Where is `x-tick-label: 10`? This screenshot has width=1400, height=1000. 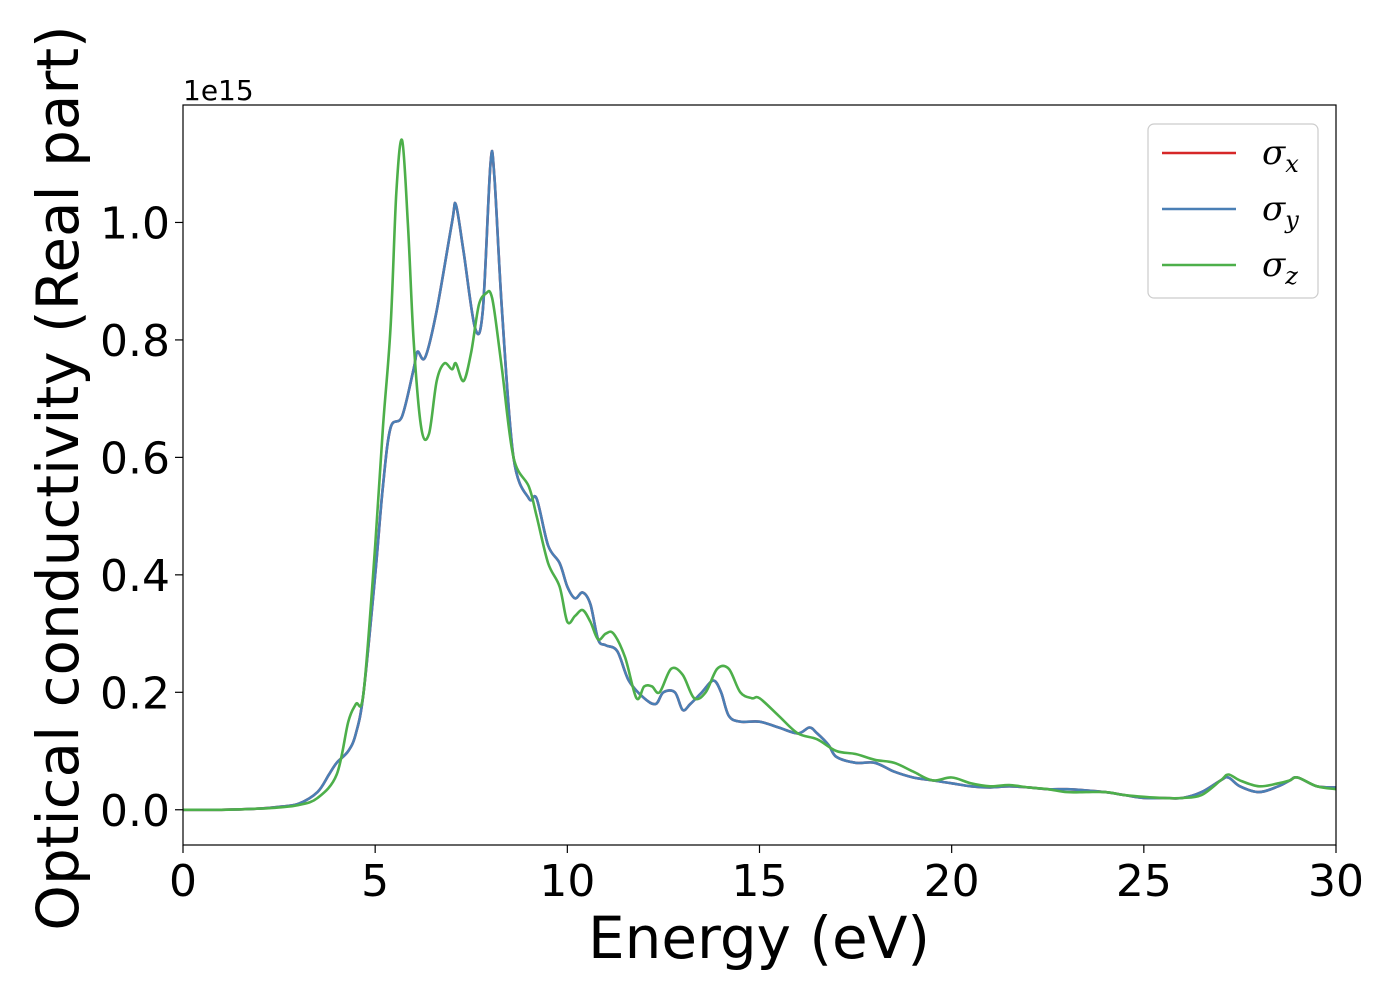 x-tick-label: 10 is located at coordinates (567, 881).